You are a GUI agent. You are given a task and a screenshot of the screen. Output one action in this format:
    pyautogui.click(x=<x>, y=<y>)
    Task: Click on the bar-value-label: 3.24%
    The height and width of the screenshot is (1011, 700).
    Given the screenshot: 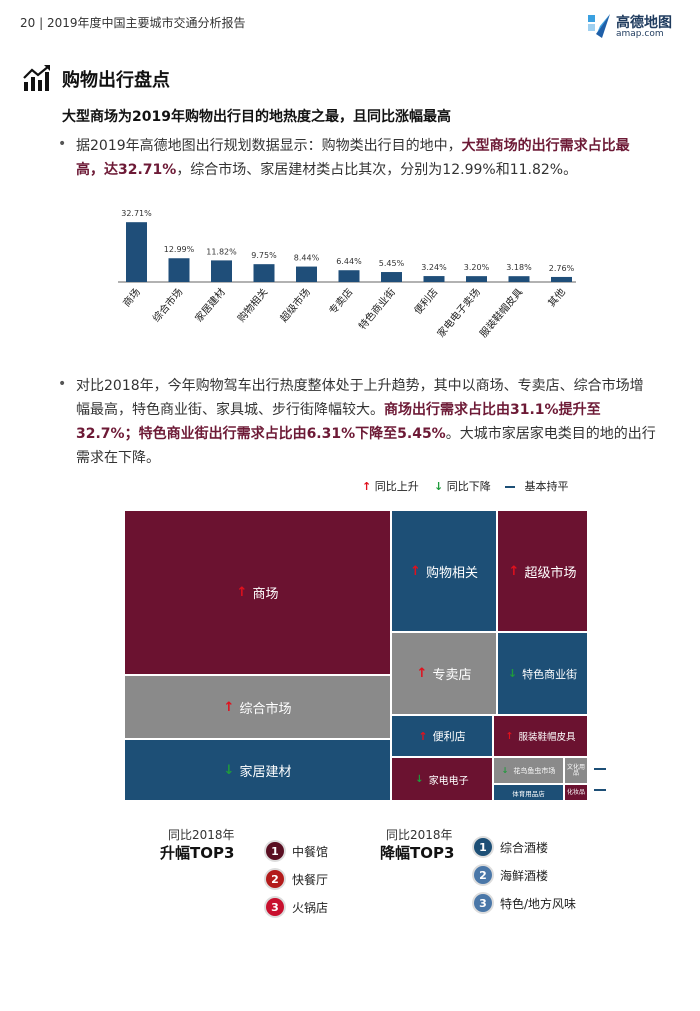 What is the action you would take?
    pyautogui.click(x=434, y=267)
    